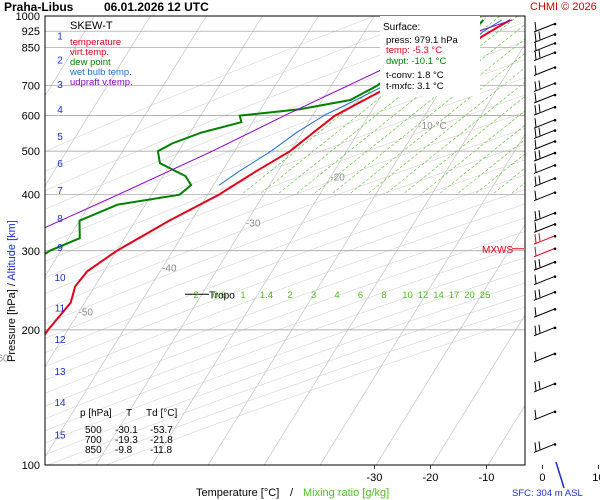 The height and width of the screenshot is (500, 600). Describe the element at coordinates (60, 137) in the screenshot. I see `altitude-tick-label: 5` at that location.